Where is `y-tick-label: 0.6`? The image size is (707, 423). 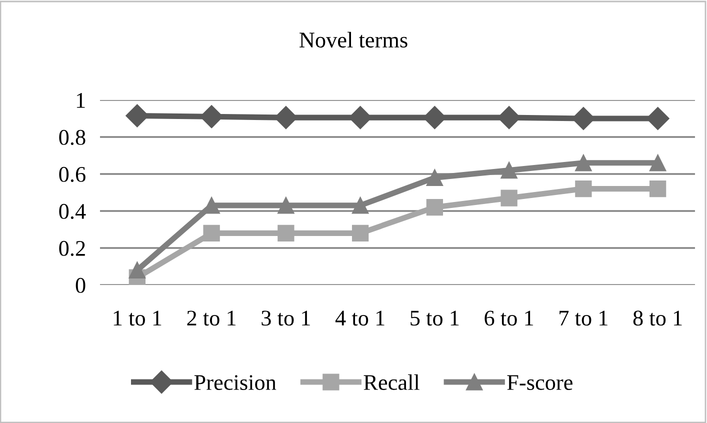 y-tick-label: 0.6 is located at coordinates (72, 174).